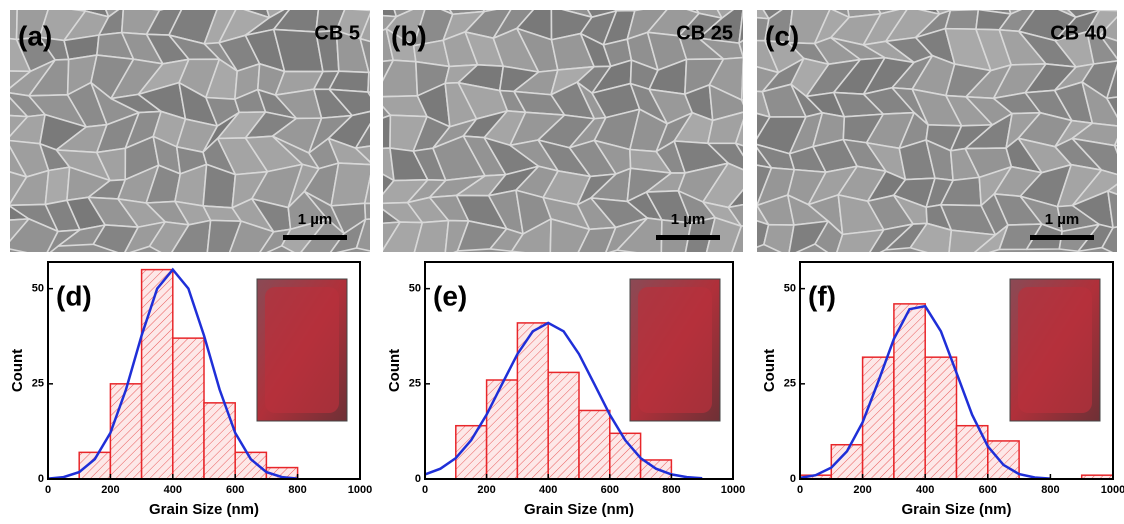  What do you see at coordinates (1062, 219) in the screenshot?
I see `scale-bar-label: 1 µm` at bounding box center [1062, 219].